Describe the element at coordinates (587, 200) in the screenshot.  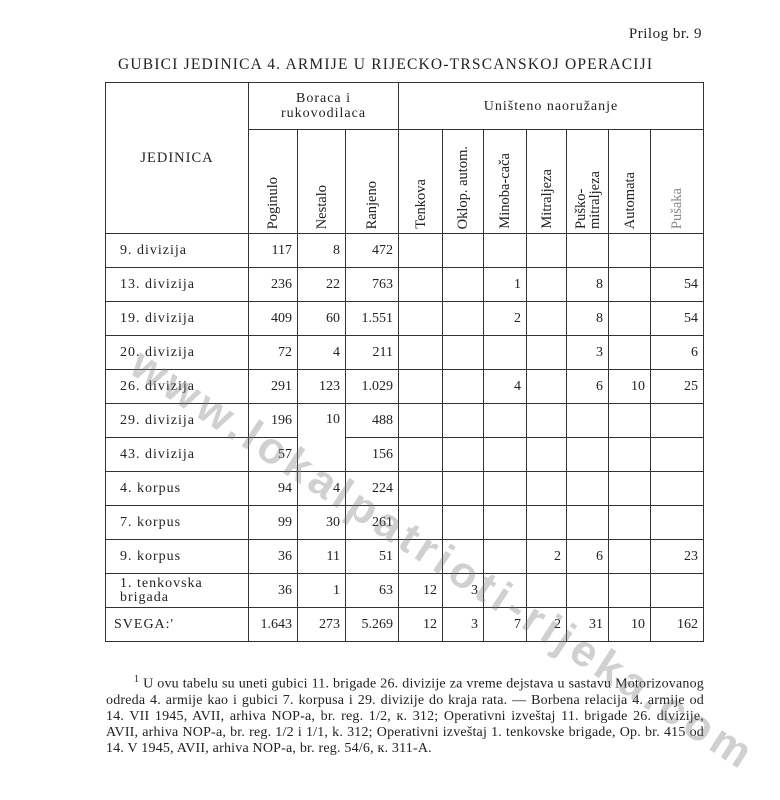
I see `column-header-label: Puško-mitraljeza` at that location.